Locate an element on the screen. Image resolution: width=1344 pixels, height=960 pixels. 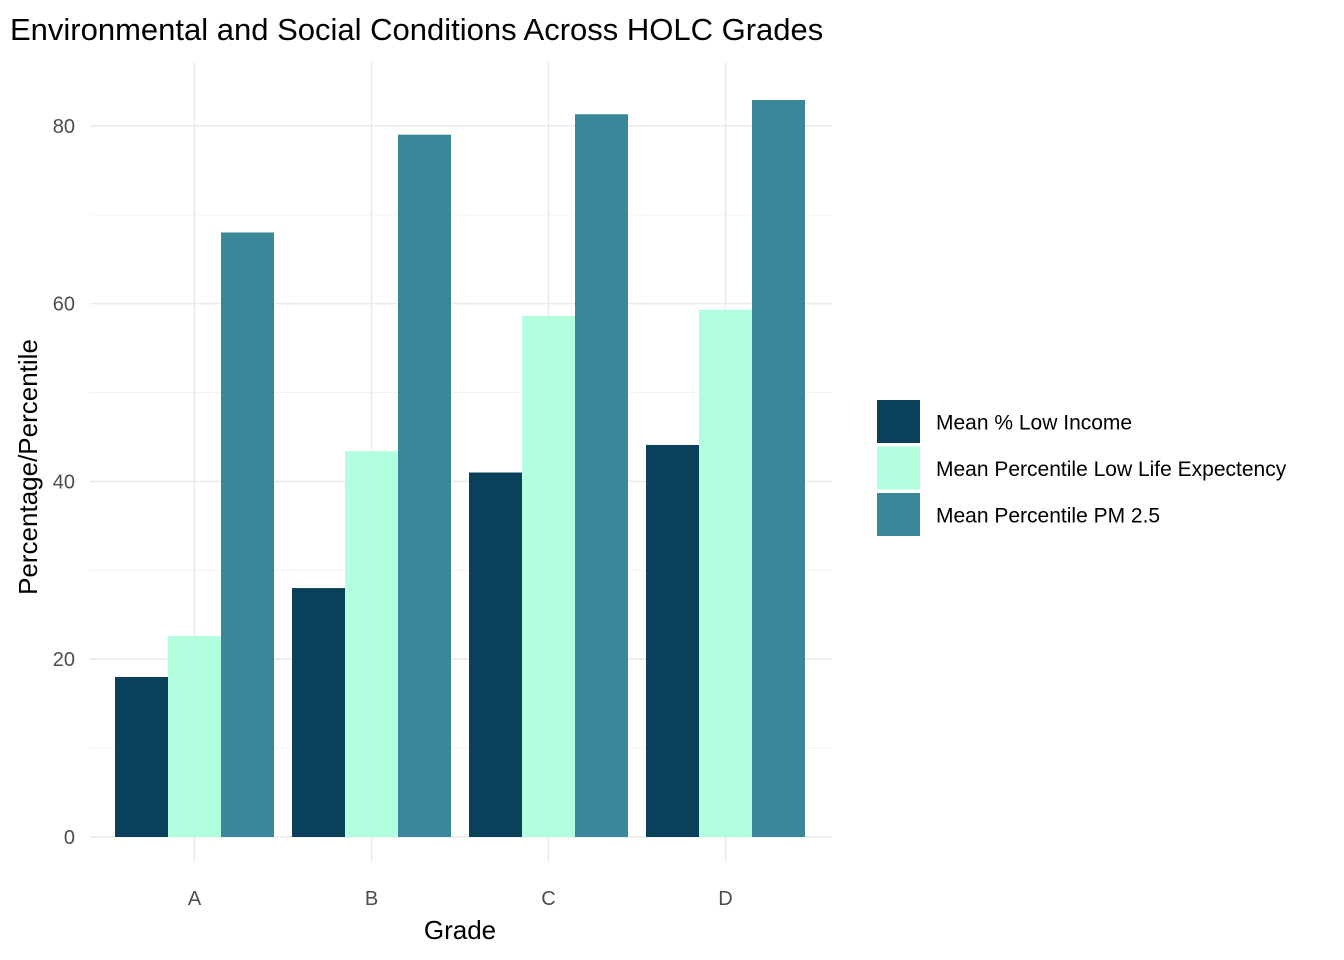
x-tick-label: C is located at coordinates (548, 899).